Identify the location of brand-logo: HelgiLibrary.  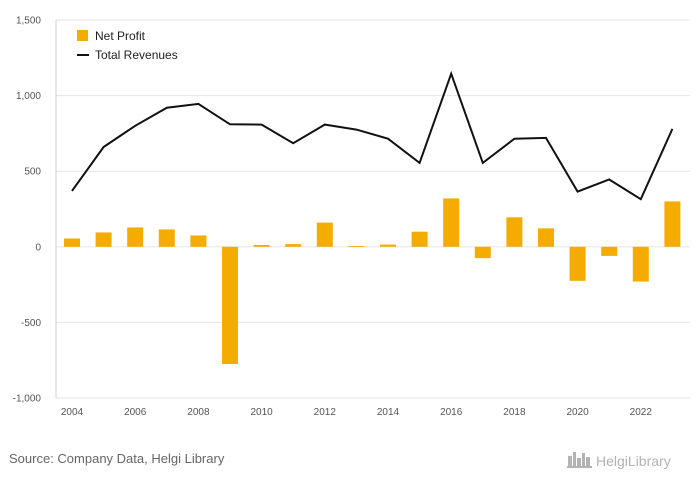
(619, 460).